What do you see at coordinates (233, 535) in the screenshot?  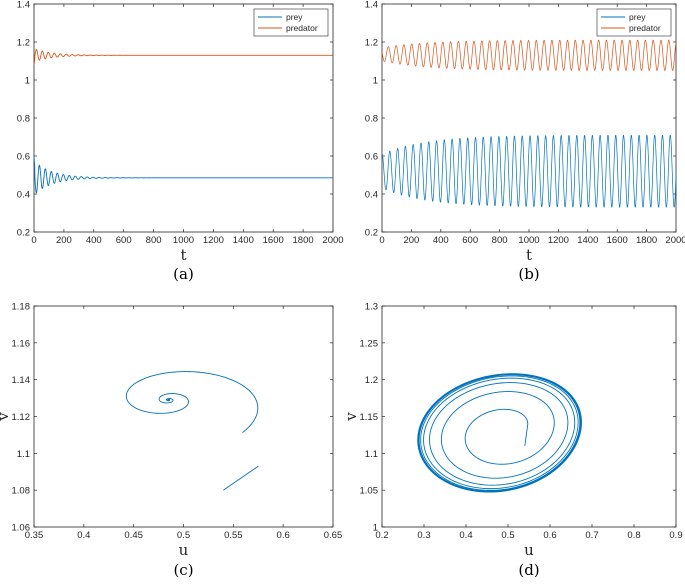 I see `x-tick-label: 0.55` at bounding box center [233, 535].